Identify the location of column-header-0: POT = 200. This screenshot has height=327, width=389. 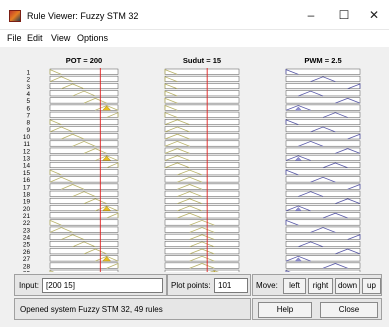
(84, 60).